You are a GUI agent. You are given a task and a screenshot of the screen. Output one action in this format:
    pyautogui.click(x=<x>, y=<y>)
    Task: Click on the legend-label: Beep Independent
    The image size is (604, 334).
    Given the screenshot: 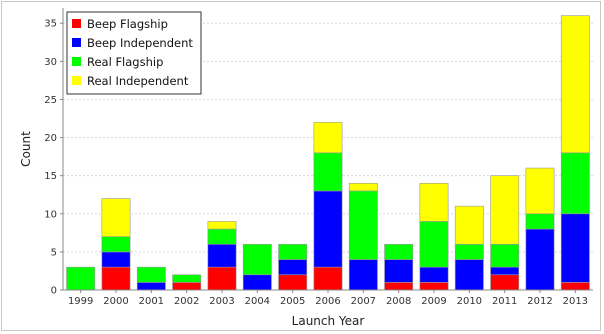 What is the action you would take?
    pyautogui.click(x=140, y=43)
    